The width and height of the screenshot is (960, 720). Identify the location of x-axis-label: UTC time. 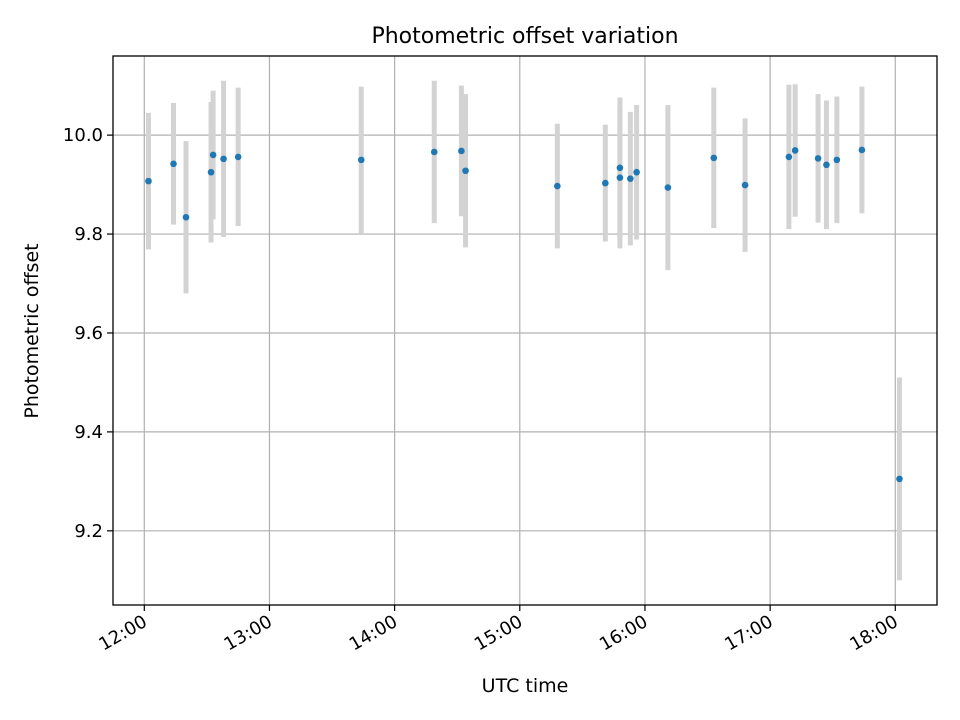
(525, 686).